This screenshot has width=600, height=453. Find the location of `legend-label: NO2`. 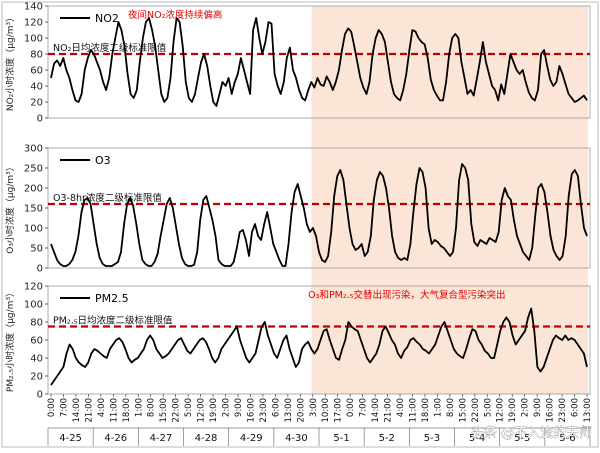

legend-label: NO2 is located at coordinates (107, 18).